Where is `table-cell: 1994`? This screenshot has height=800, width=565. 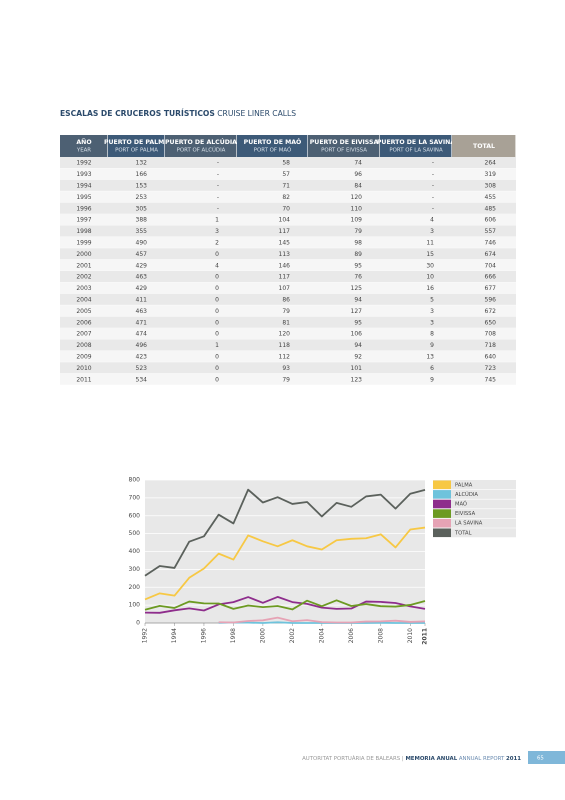
table-cell: 1994 is located at coordinates (83, 186).